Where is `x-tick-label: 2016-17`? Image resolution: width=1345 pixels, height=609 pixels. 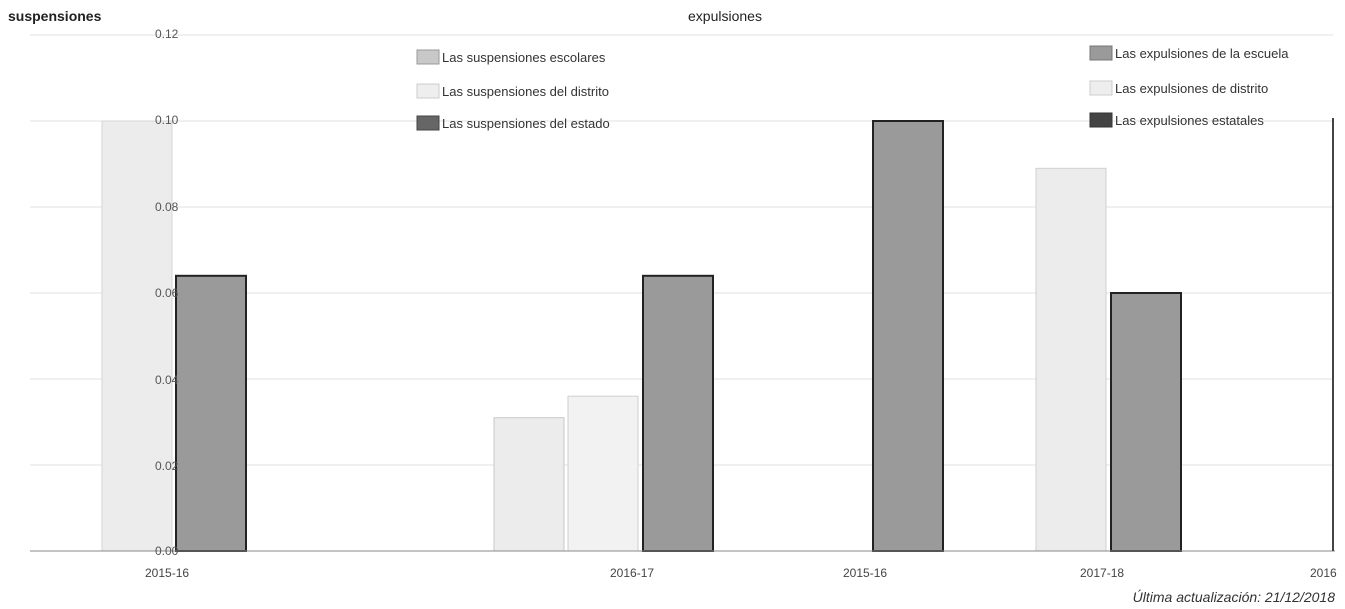 x-tick-label: 2016-17 is located at coordinates (632, 573).